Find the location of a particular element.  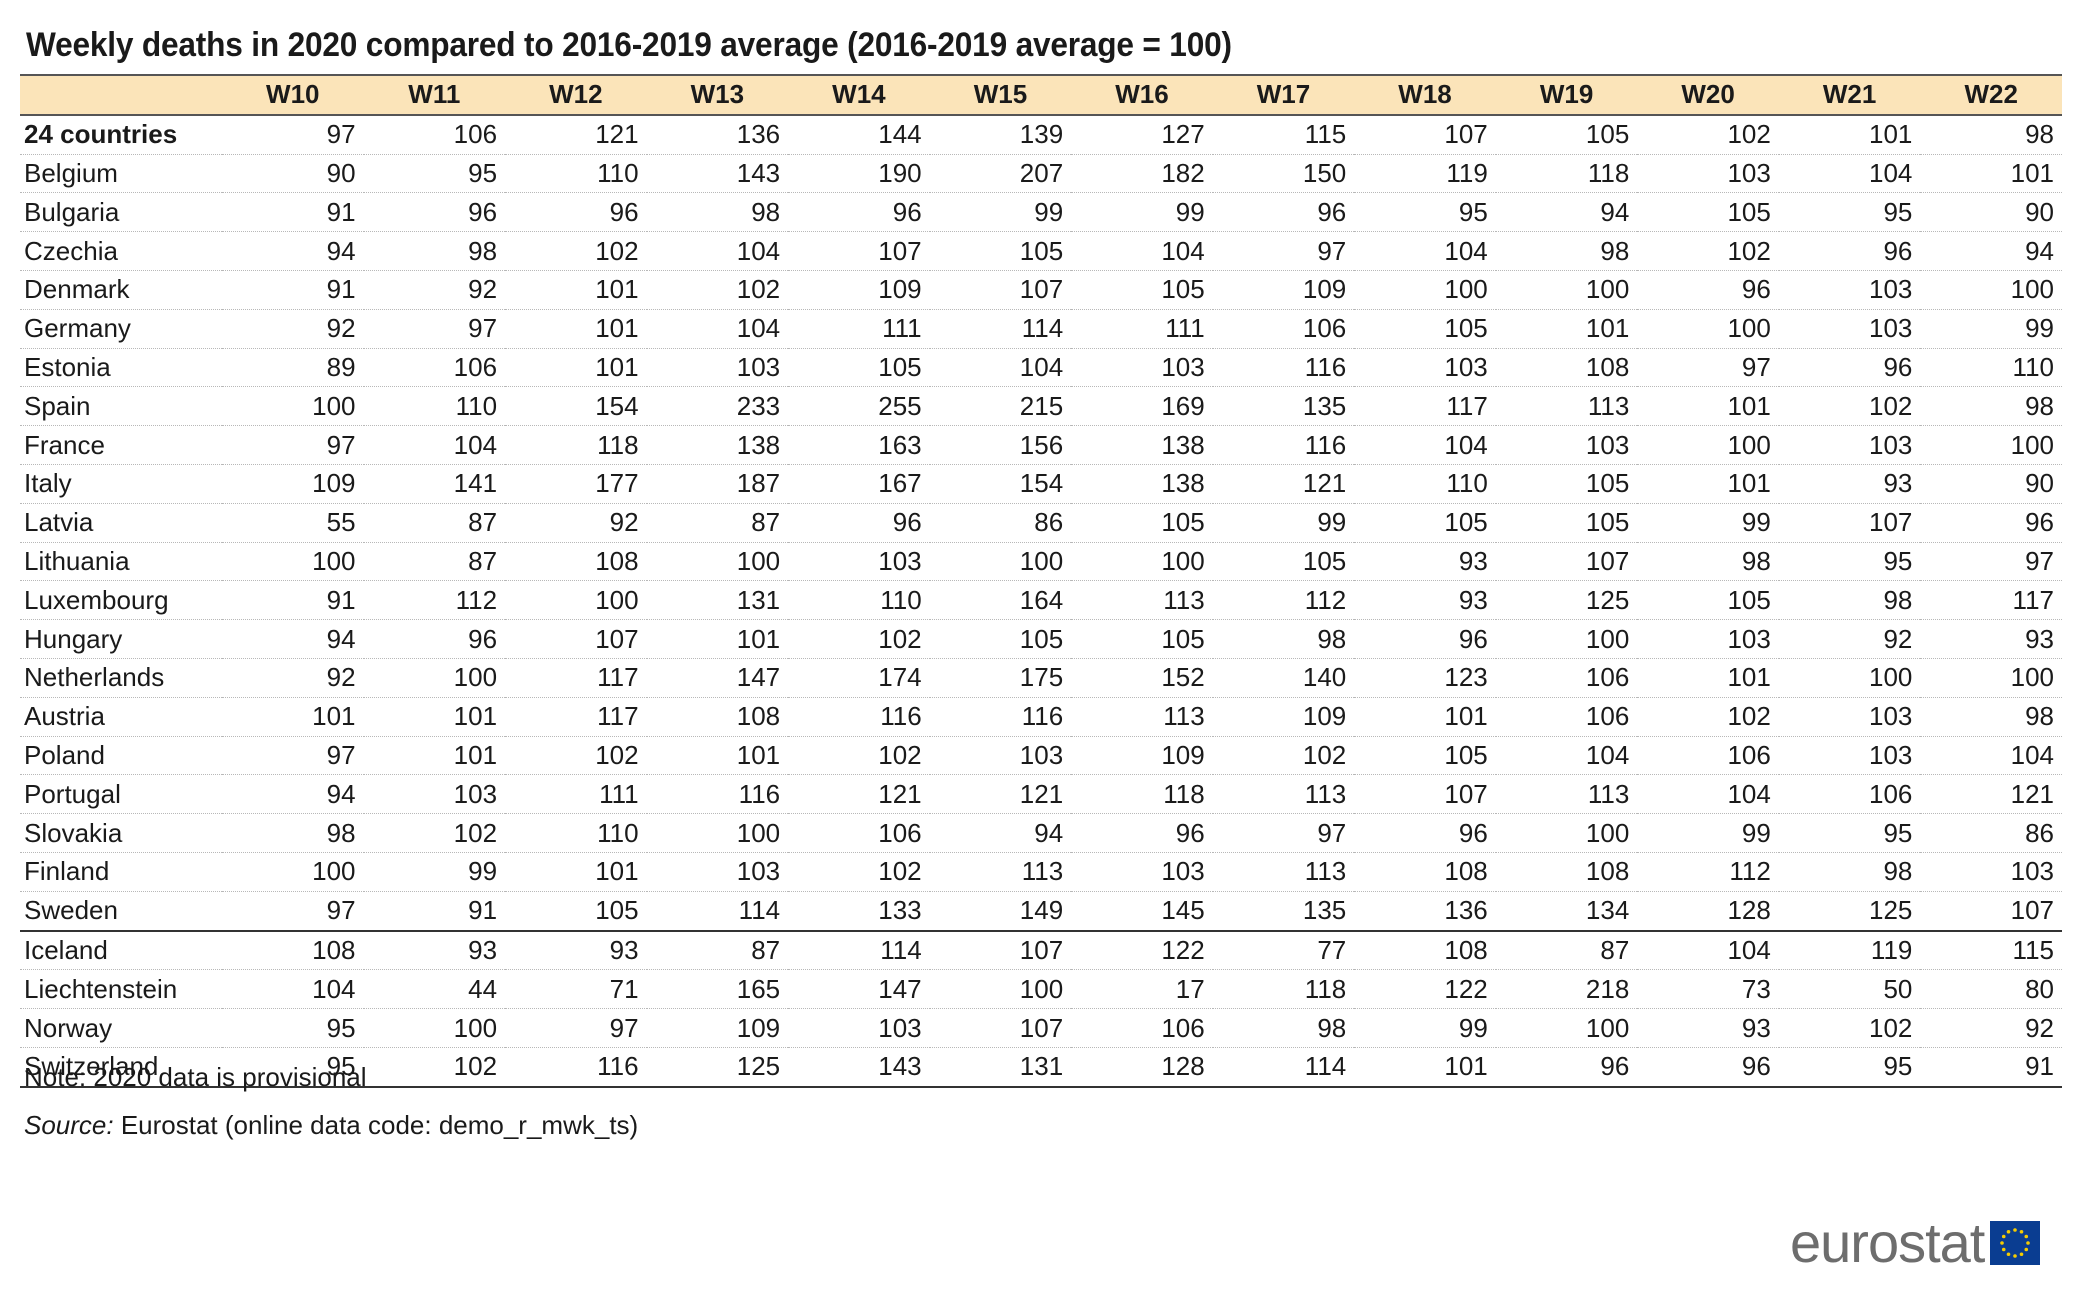

cell-w14: 121 is located at coordinates (859, 794).